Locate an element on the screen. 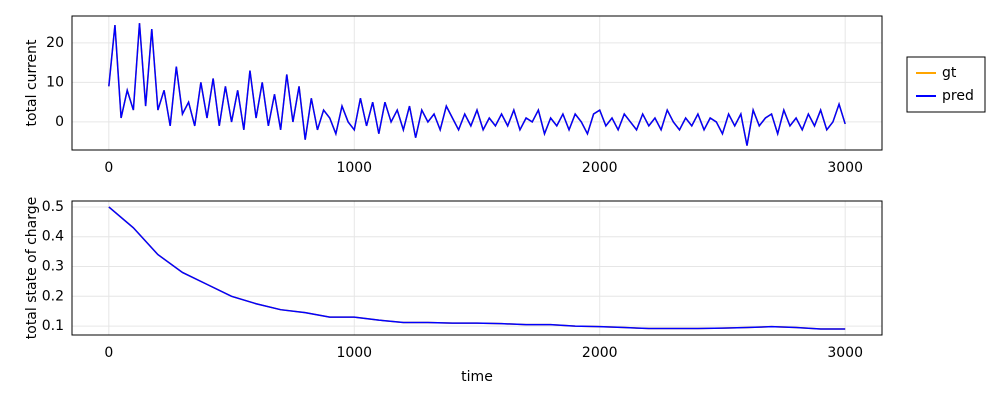  y-tick-label: 0.1 is located at coordinates (53, 326).